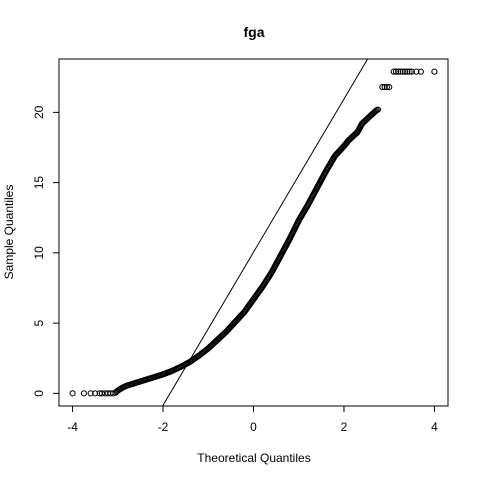 Image resolution: width=480 pixels, height=480 pixels. What do you see at coordinates (253, 427) in the screenshot?
I see `x-tick-label: 0` at bounding box center [253, 427].